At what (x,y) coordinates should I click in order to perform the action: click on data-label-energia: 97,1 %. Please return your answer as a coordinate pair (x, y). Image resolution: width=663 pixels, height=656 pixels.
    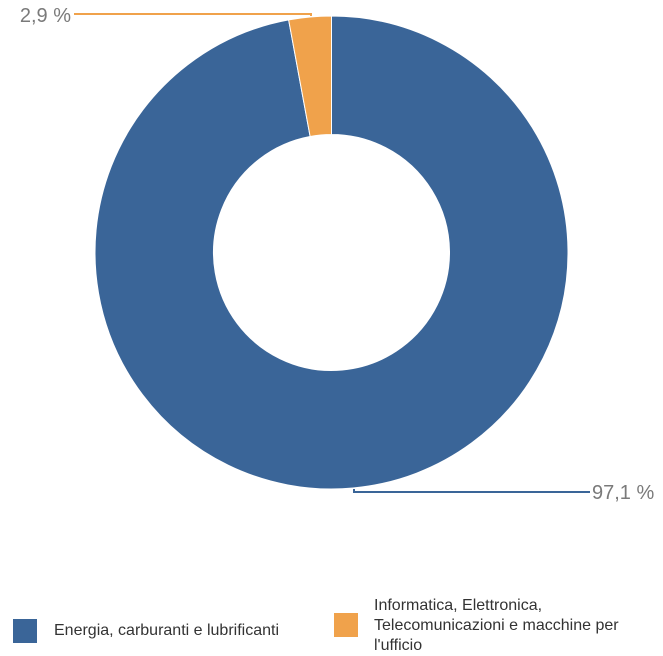
    Looking at the image, I should click on (623, 493).